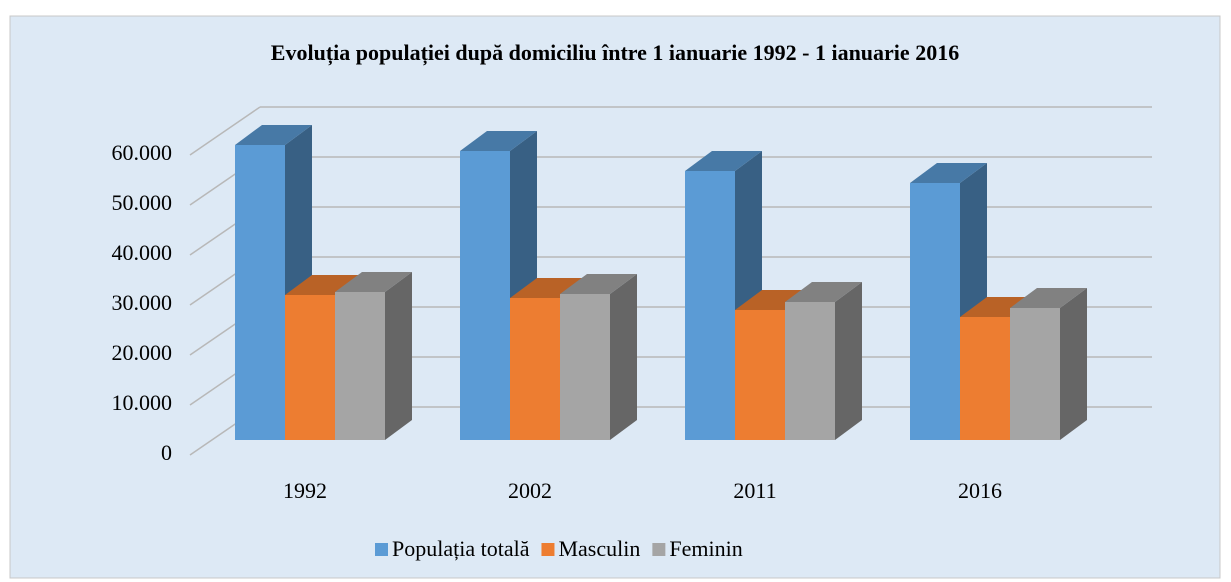 Image resolution: width=1231 pixels, height=582 pixels. Describe the element at coordinates (142, 302) in the screenshot. I see `y-tick-label: 30.000` at that location.